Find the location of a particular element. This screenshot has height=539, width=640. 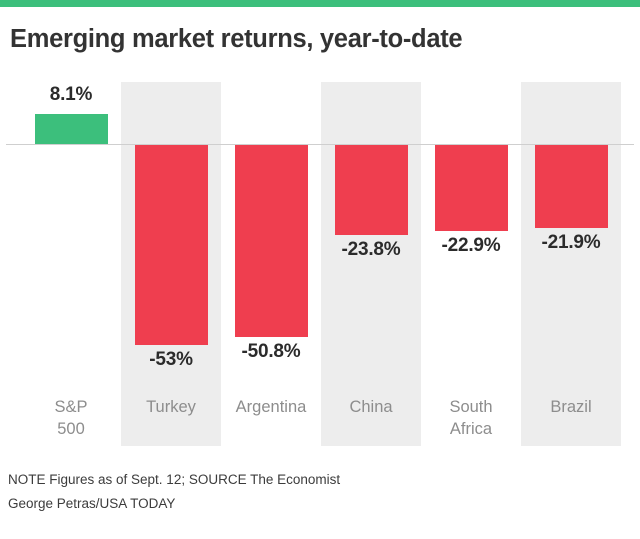

bar-turkey is located at coordinates (171, 245).